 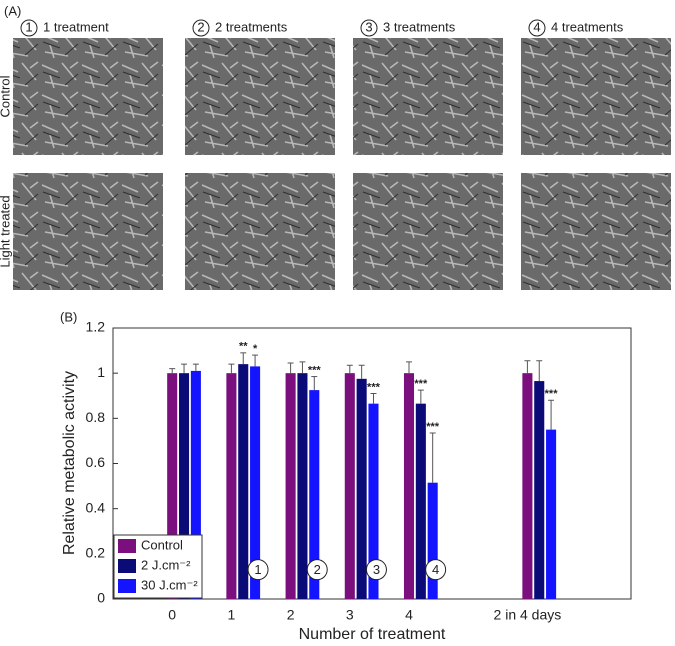 What do you see at coordinates (169, 584) in the screenshot?
I see `legend-label: 30 J.cm⁻²` at bounding box center [169, 584].